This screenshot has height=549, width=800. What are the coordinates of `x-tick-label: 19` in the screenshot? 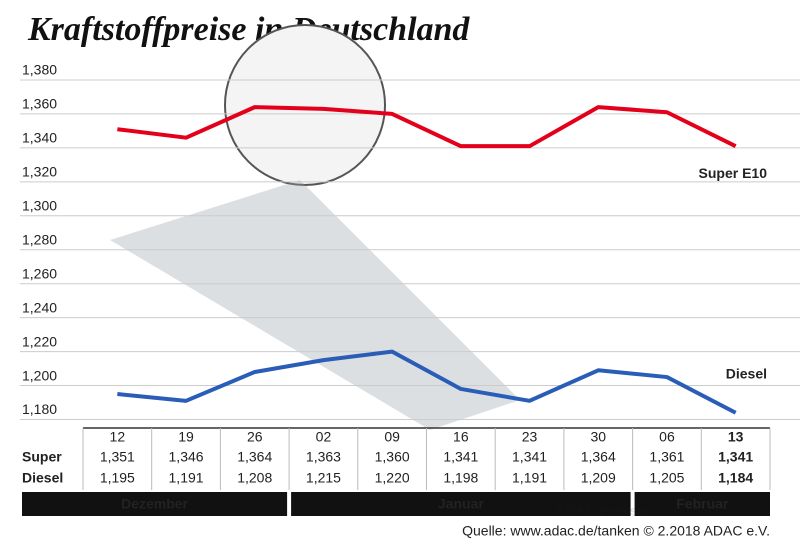 It's located at (186, 437).